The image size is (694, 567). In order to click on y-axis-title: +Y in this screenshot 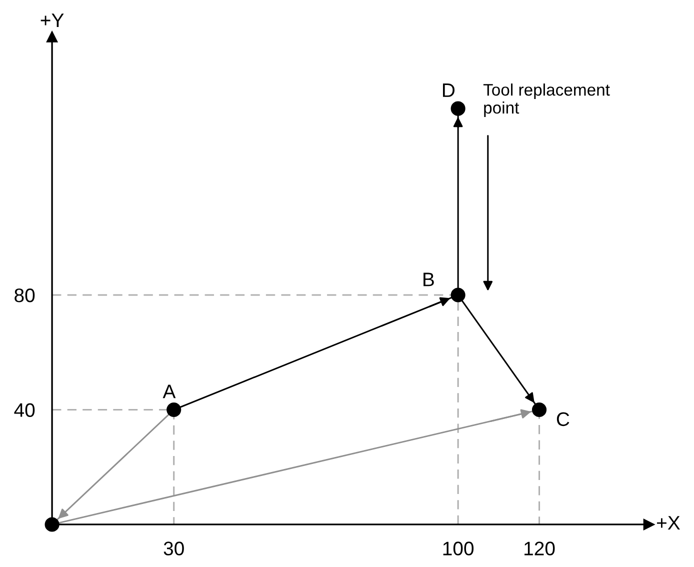, I will do `click(52, 20)`.